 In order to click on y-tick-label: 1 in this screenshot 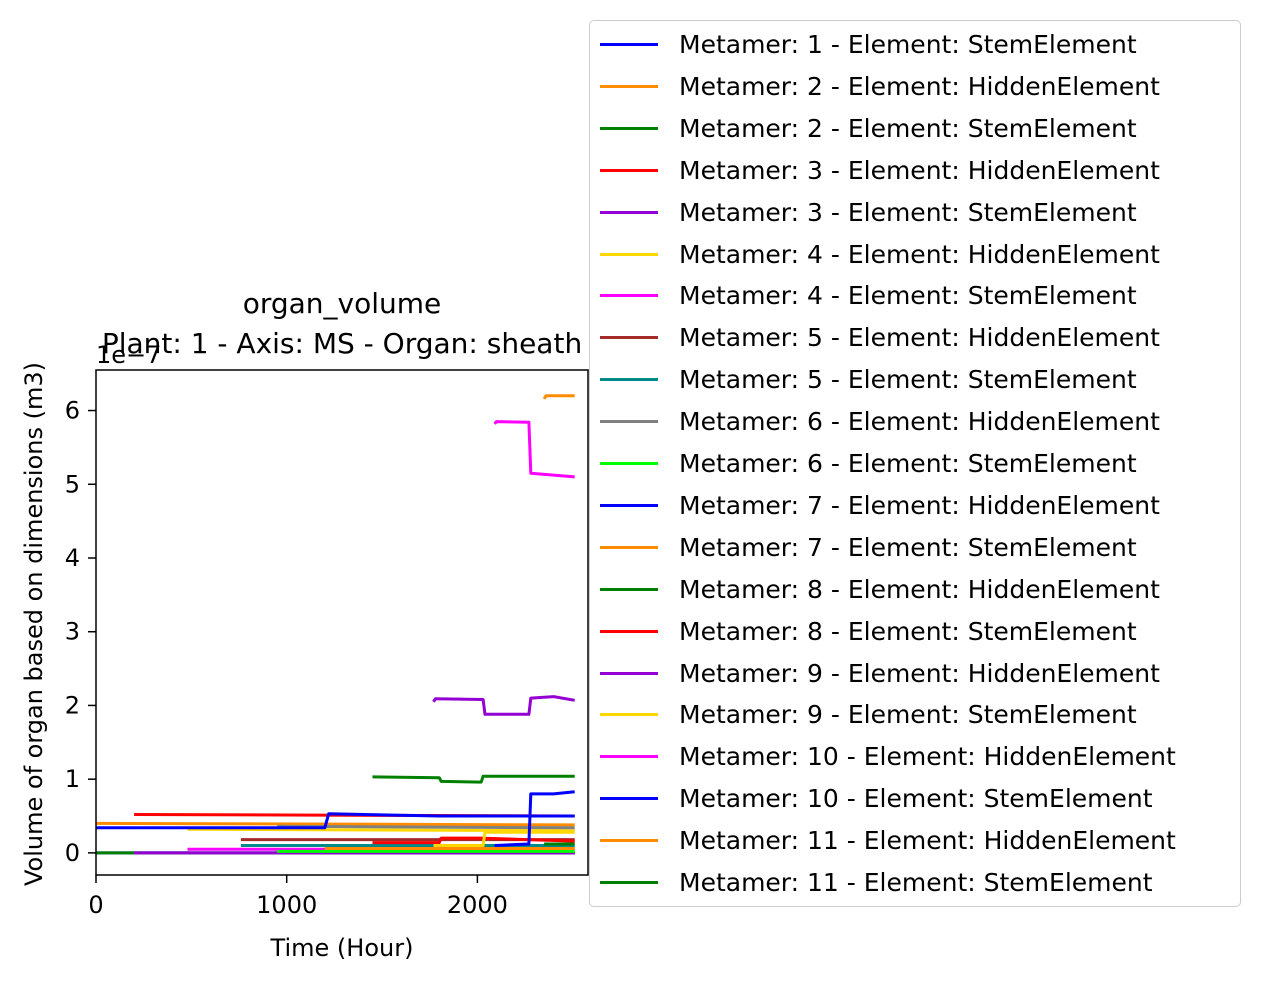, I will do `click(72, 779)`.